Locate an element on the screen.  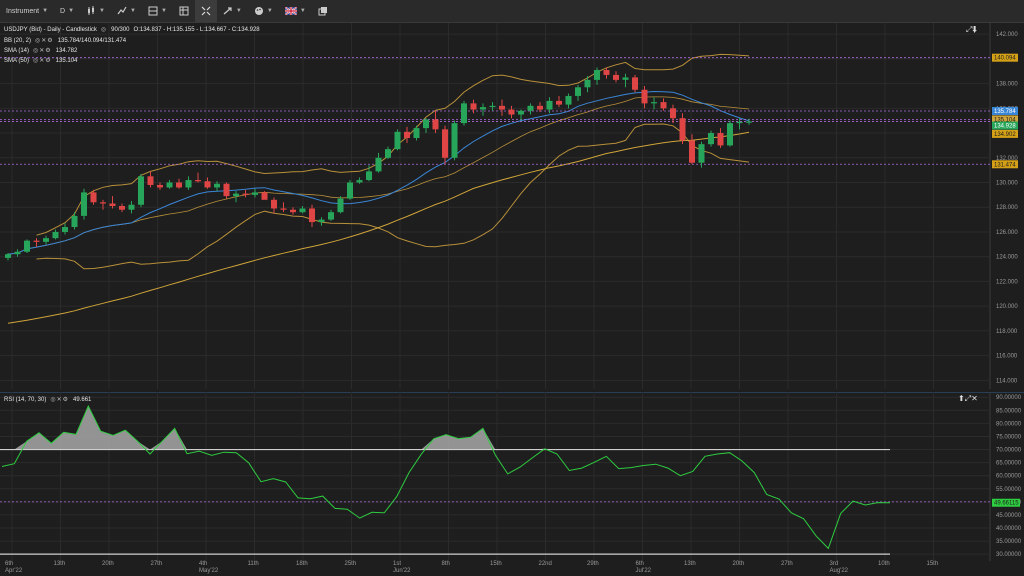
rsi-tick-label: 55.00000 is located at coordinates (1009, 490).